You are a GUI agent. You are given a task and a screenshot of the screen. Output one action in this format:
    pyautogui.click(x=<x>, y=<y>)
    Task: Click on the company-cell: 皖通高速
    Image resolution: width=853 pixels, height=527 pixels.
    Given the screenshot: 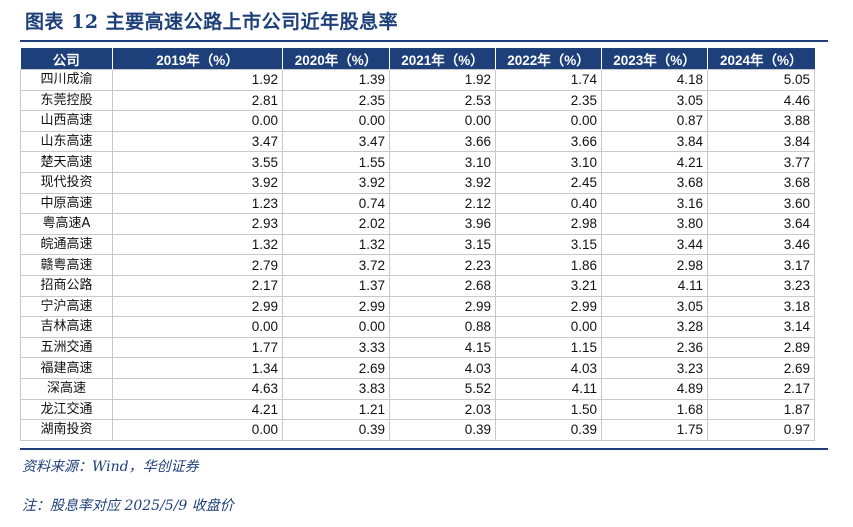 What is the action you would take?
    pyautogui.click(x=66, y=244)
    